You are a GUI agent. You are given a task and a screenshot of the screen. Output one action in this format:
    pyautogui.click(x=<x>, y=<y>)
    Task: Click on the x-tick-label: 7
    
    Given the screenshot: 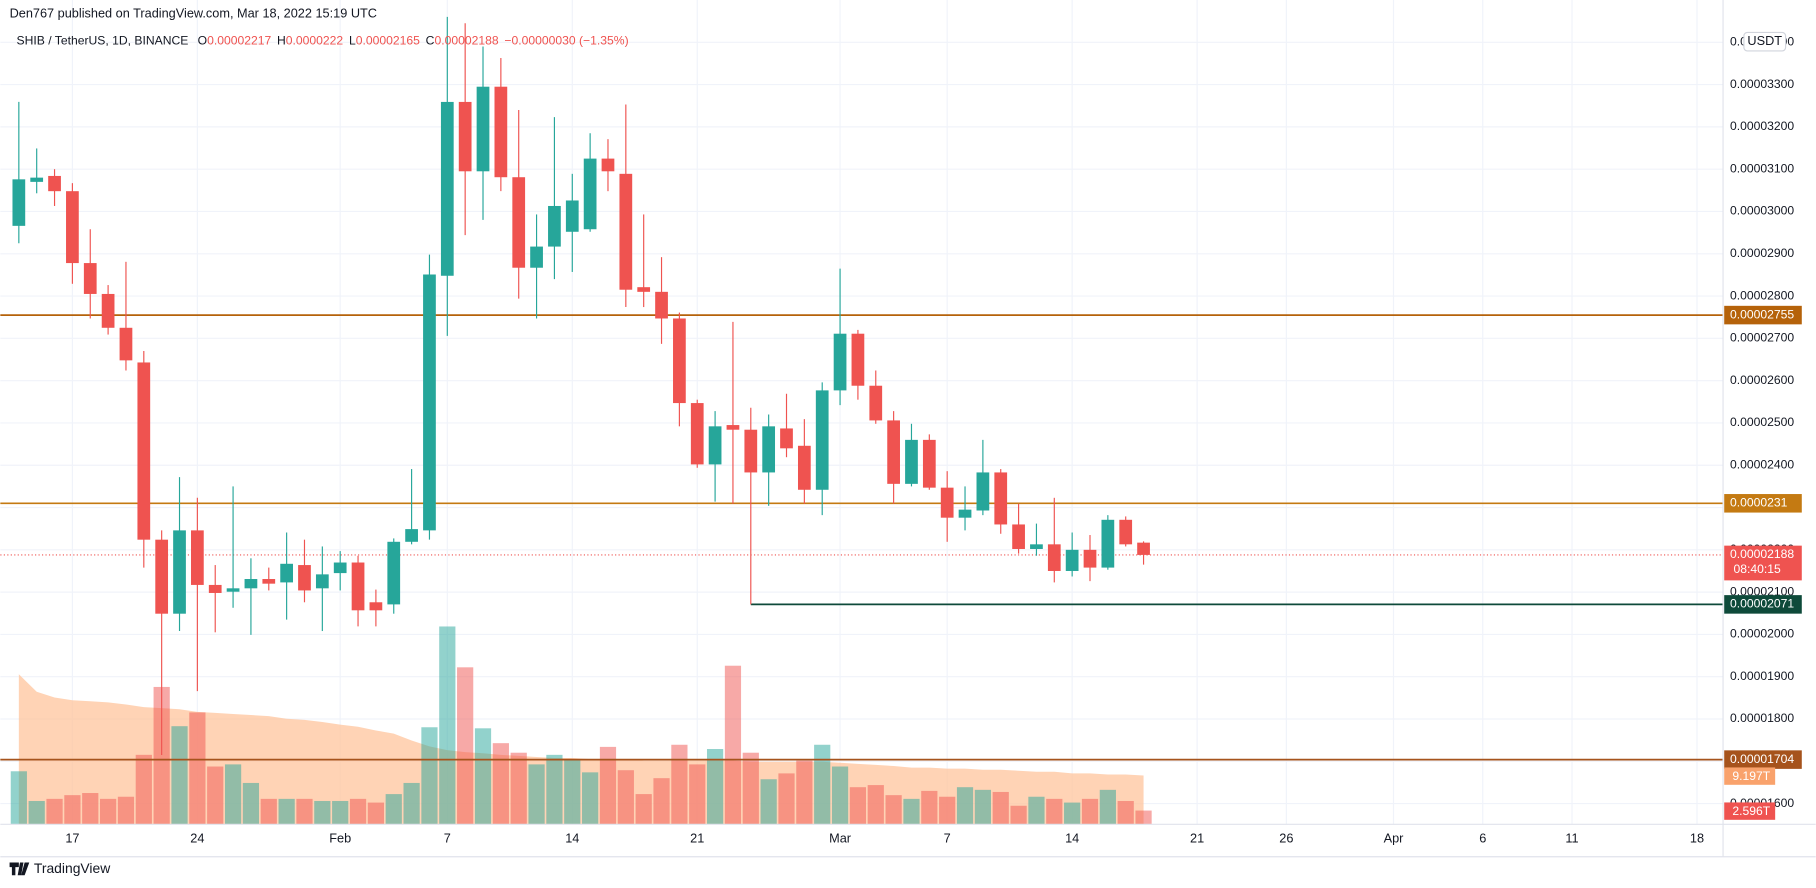 What is the action you would take?
    pyautogui.click(x=947, y=838)
    